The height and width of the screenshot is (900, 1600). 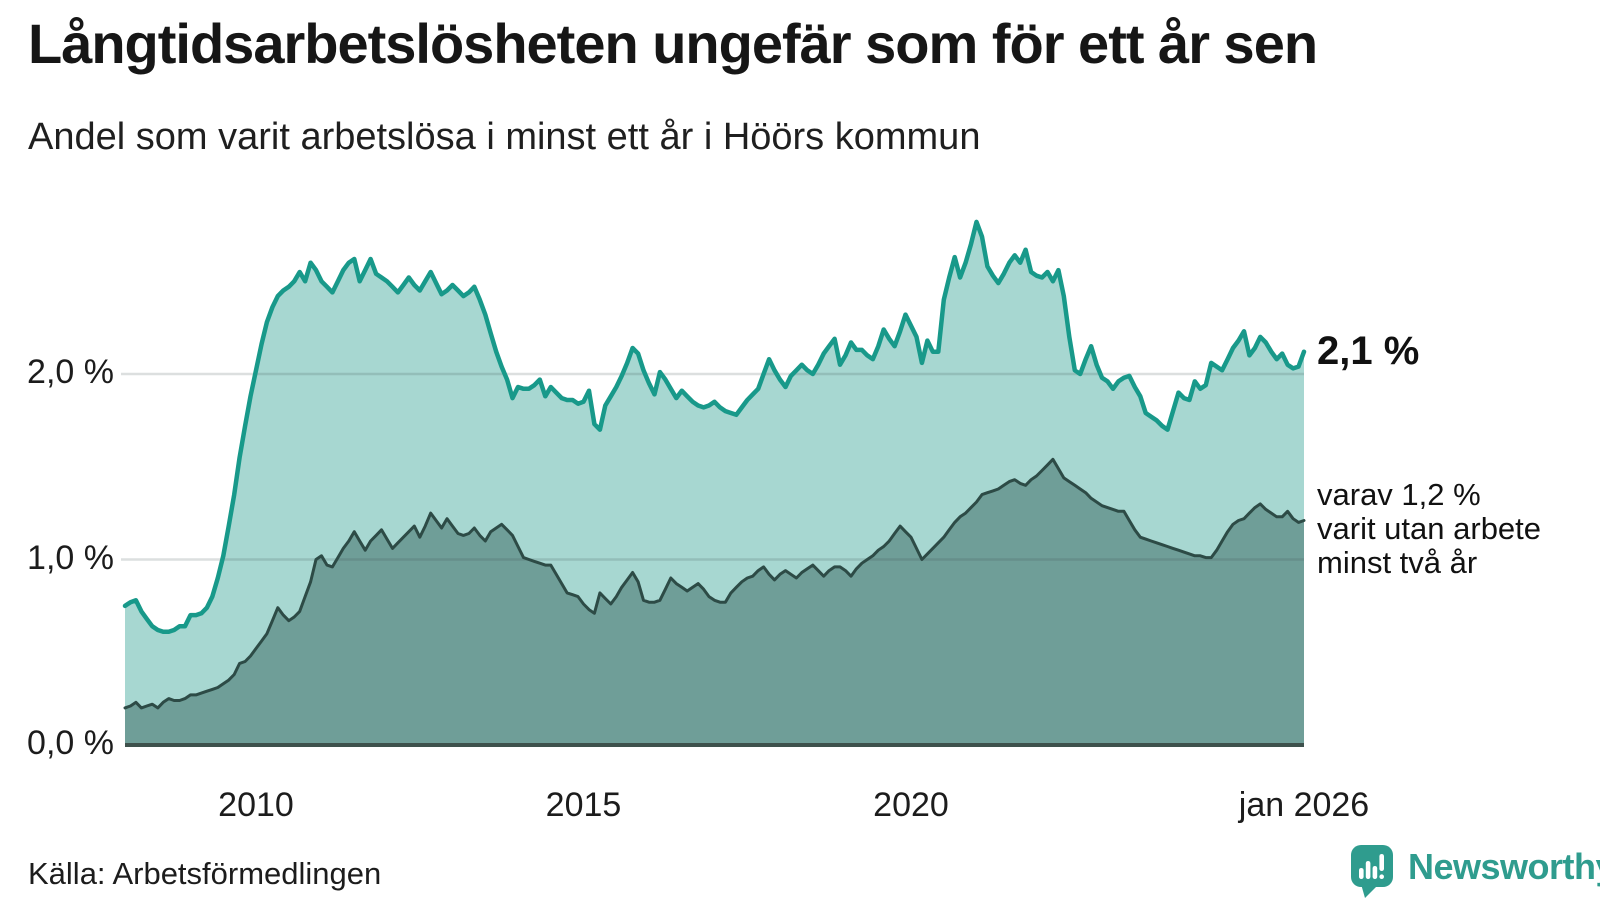 I want to click on secondary-annotation-line: varit utan arbete, so click(x=1429, y=528).